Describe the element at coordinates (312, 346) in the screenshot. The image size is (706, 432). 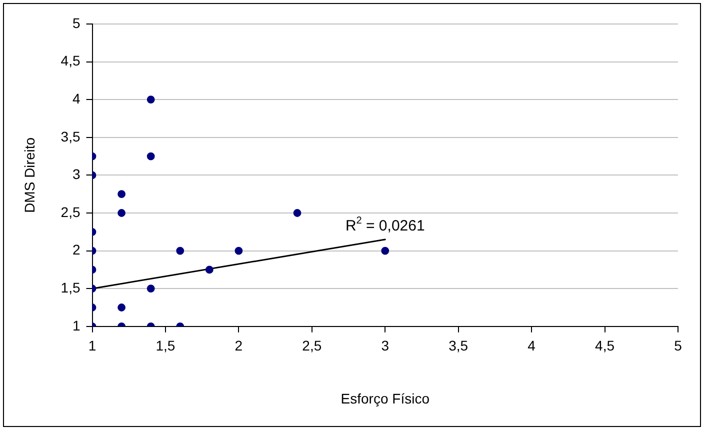
I see `x-tick-label: 2,5` at that location.